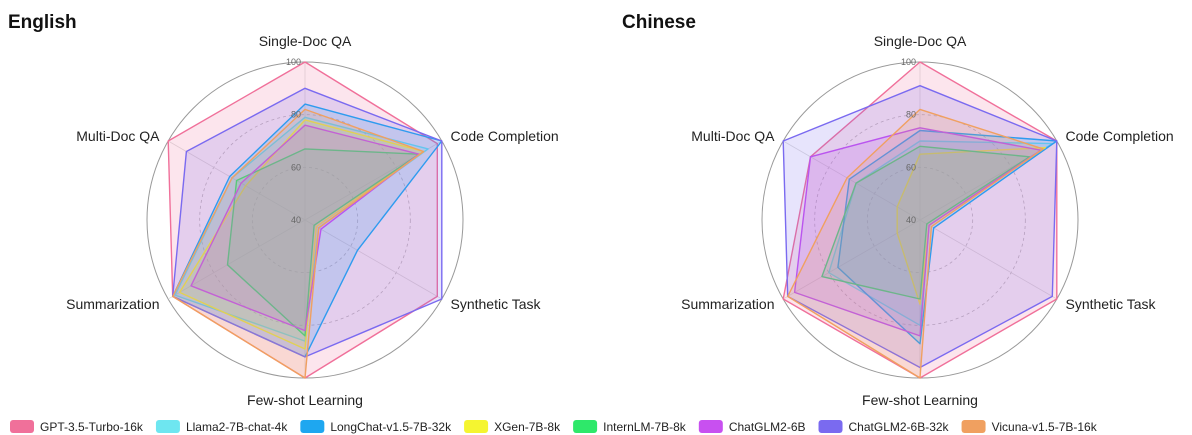 The image size is (1192, 435). I want to click on legend-label: XGen-7B-8k, so click(527, 427).